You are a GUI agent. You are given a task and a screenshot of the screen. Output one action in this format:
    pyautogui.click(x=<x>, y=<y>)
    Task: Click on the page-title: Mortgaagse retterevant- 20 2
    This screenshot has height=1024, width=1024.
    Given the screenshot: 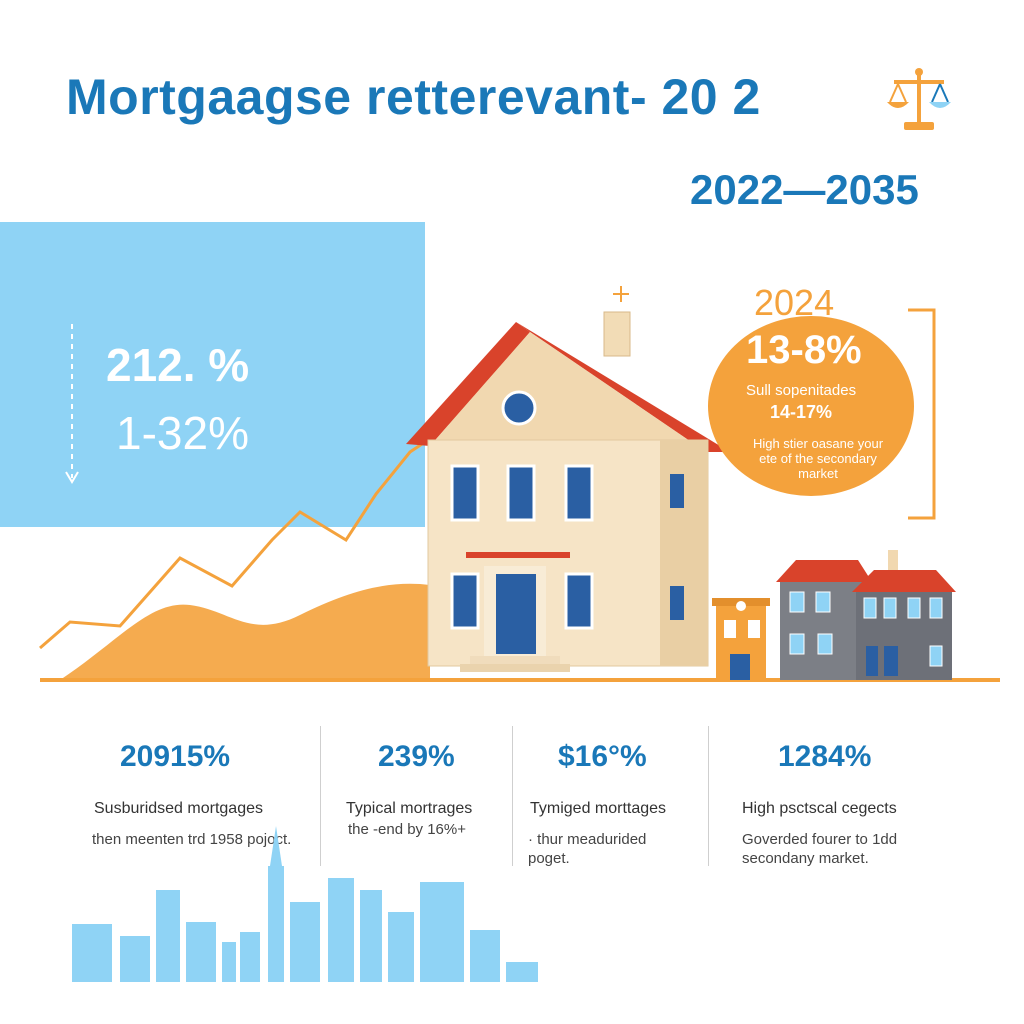 What is the action you would take?
    pyautogui.click(x=413, y=97)
    